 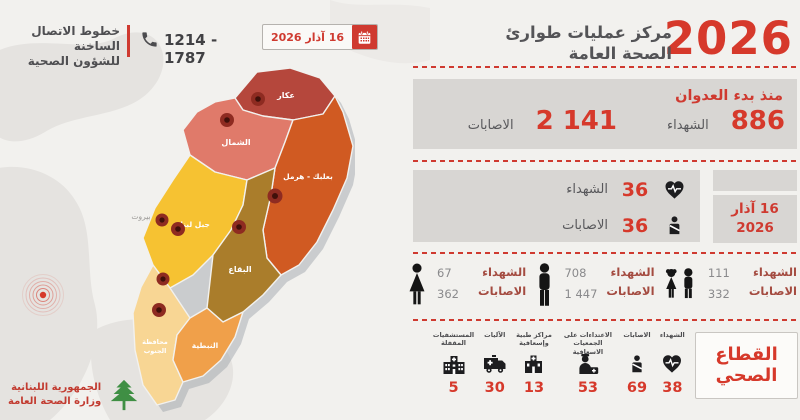 What do you see at coordinates (594, 289) in the screenshot?
I see `demo-group-men: الشهداء الاصابات 708 1 447` at bounding box center [594, 289].